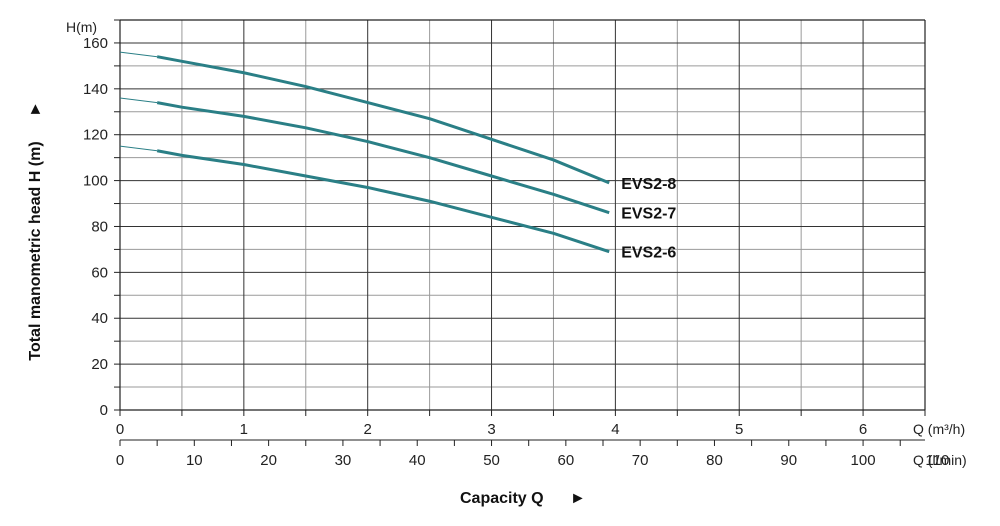 This screenshot has height=526, width=1000. I want to click on x-tick-labels-m3h: 0 1 2 3 4 5 6, so click(491, 429).